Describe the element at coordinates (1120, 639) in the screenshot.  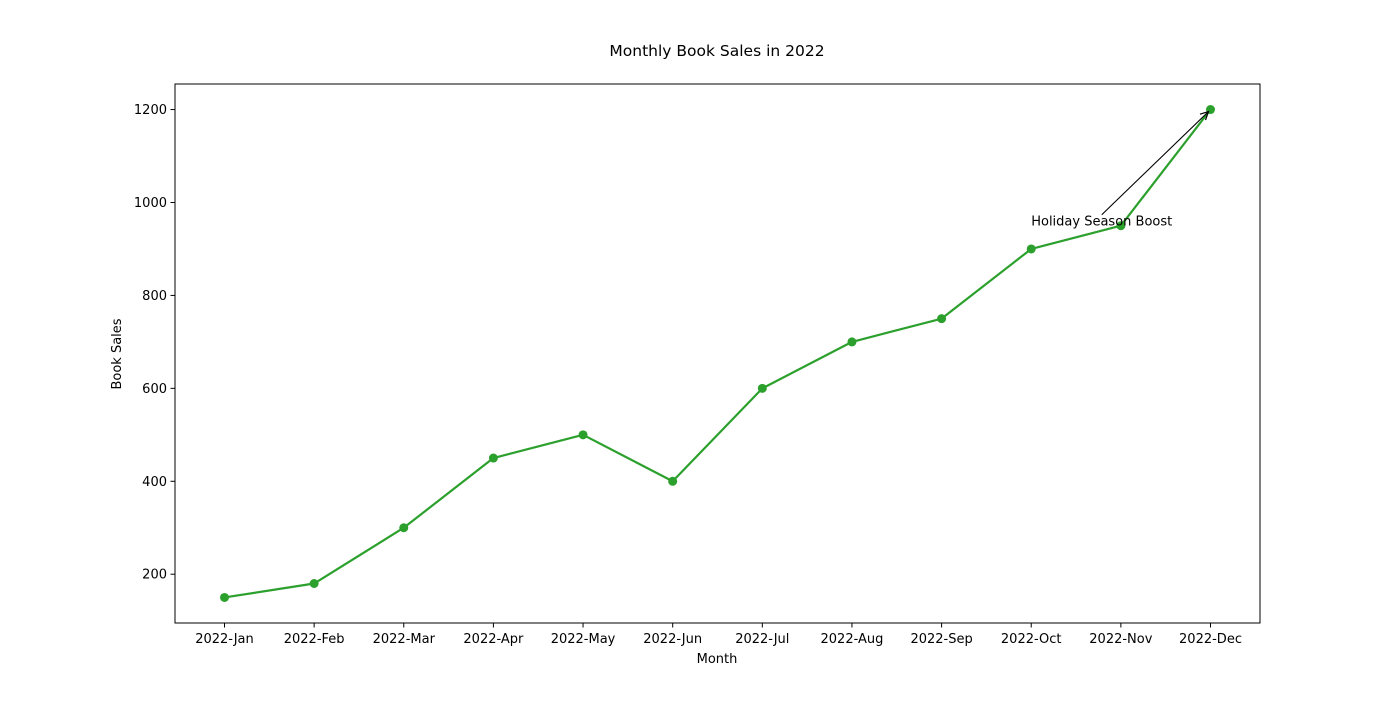
I see `x-tick-label: 2022-Nov` at that location.